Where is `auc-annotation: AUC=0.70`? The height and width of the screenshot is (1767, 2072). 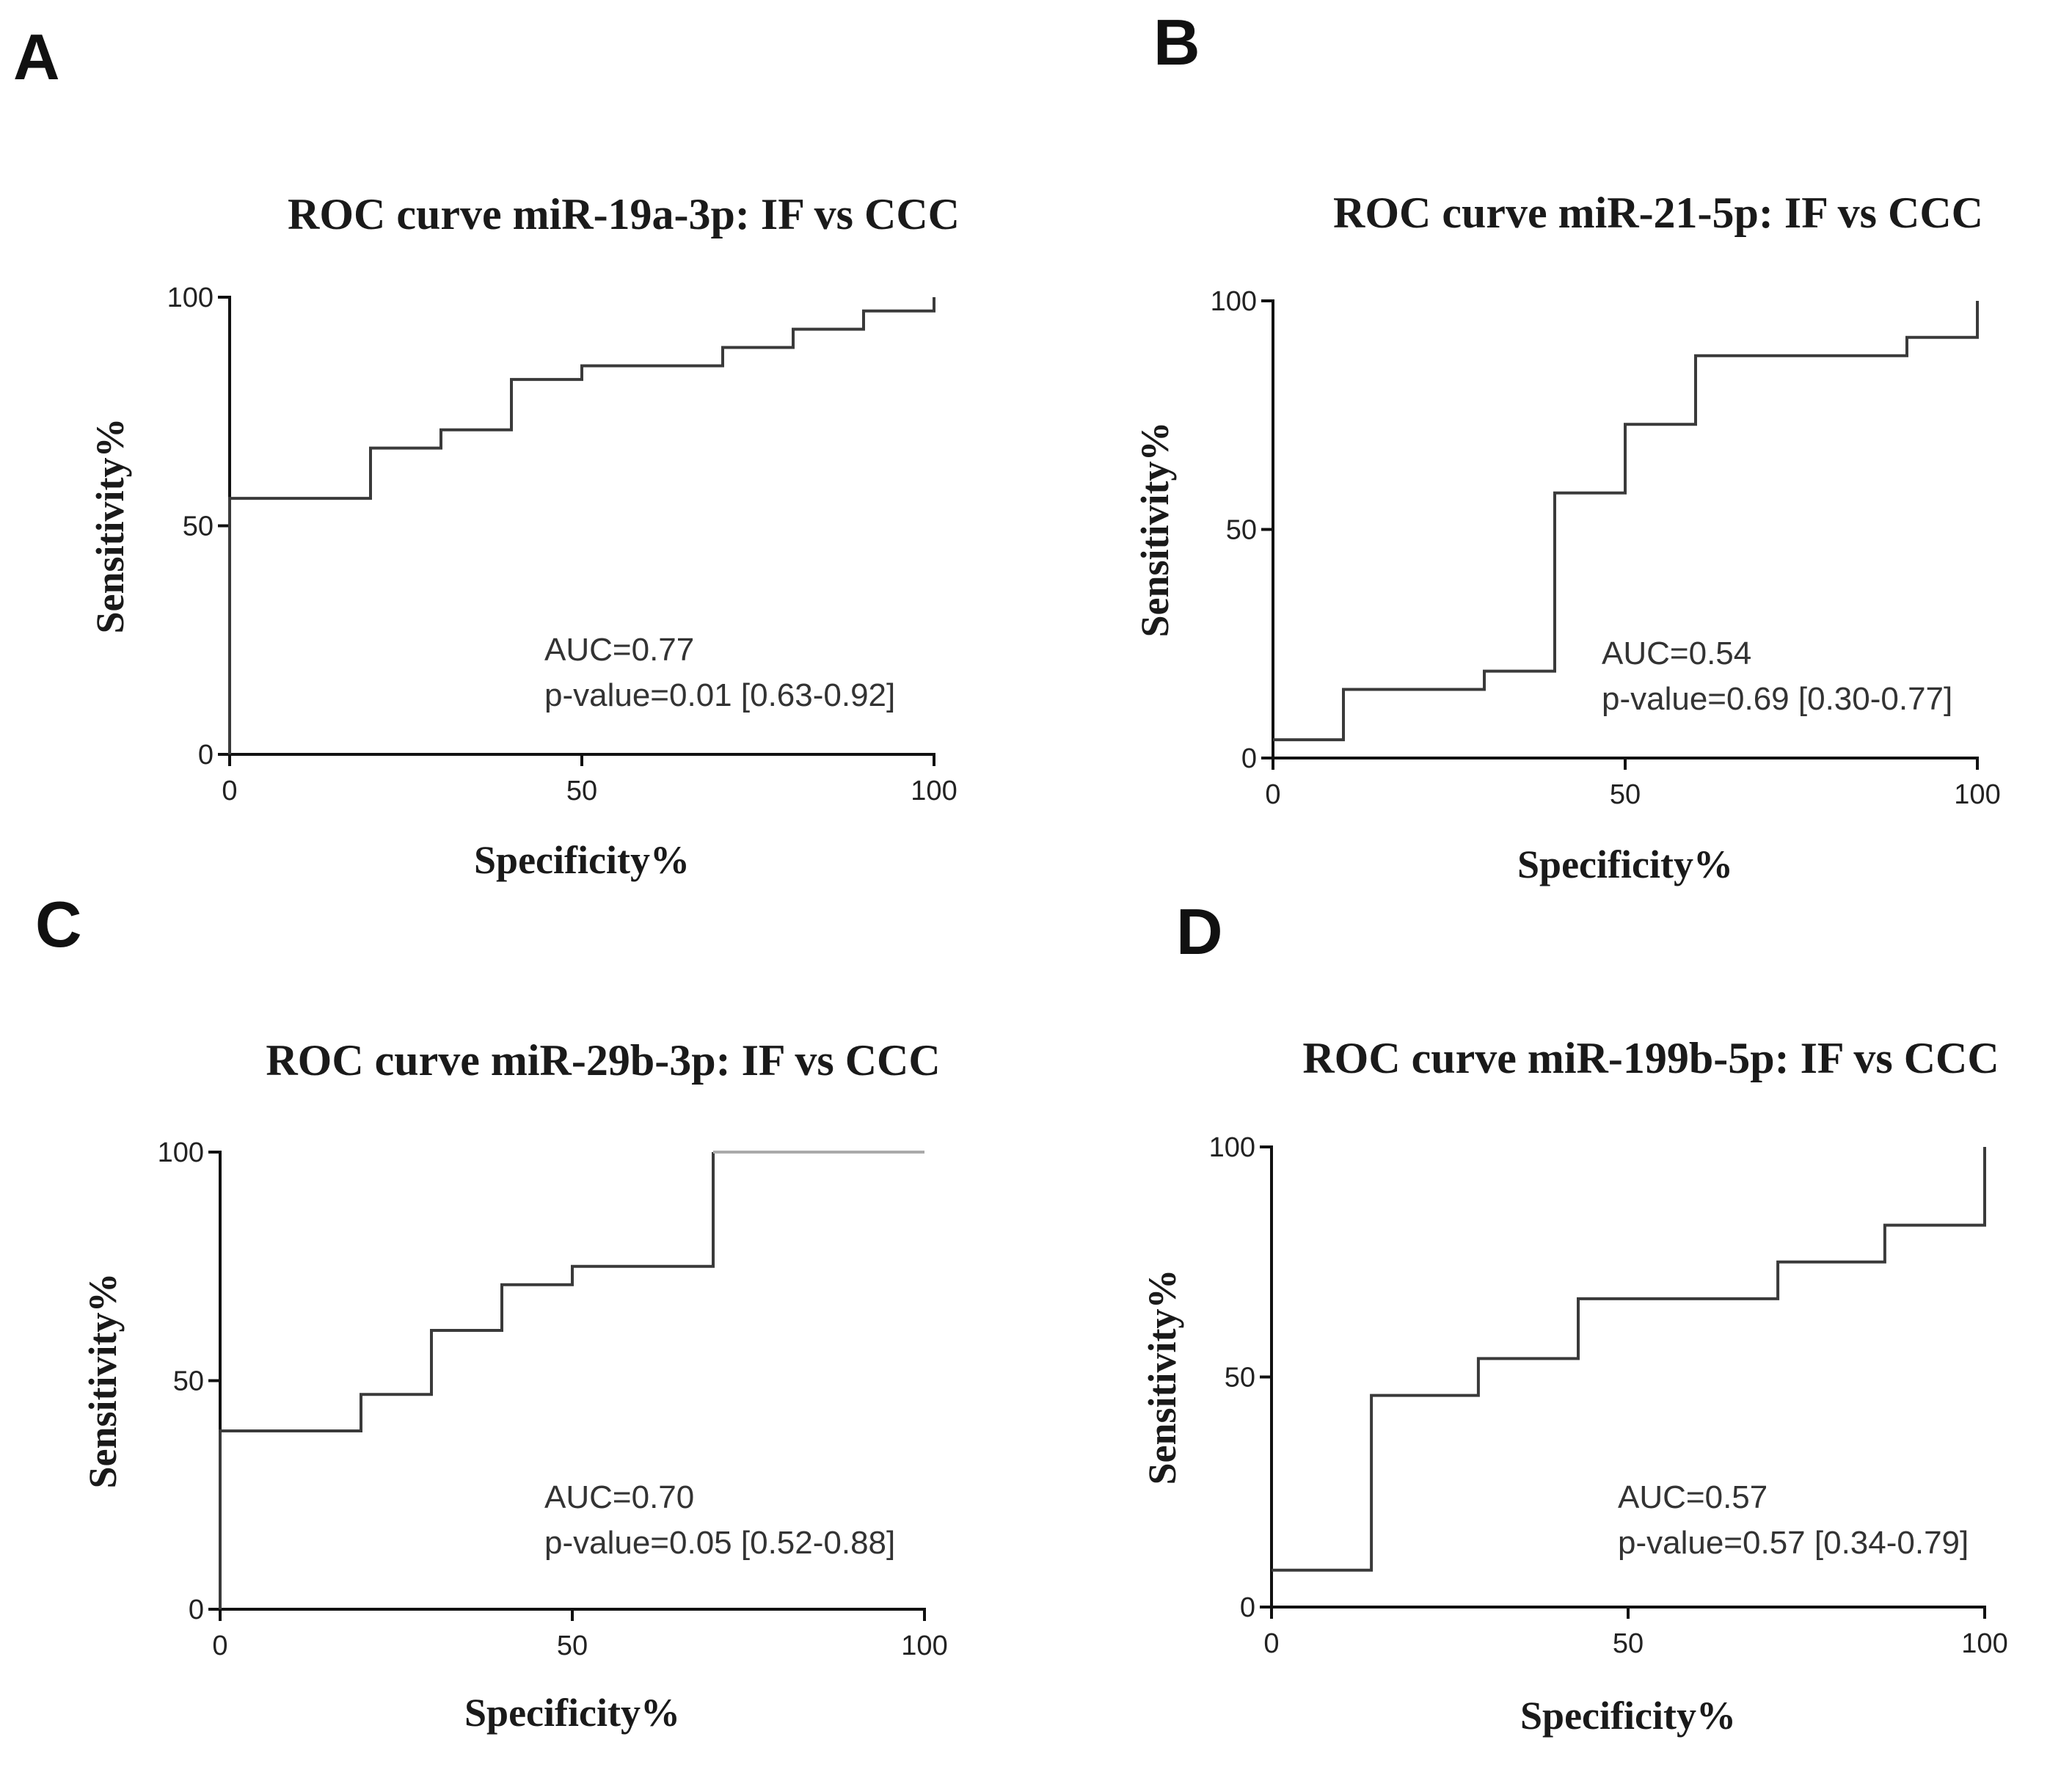
auc-annotation: AUC=0.70 is located at coordinates (619, 1497).